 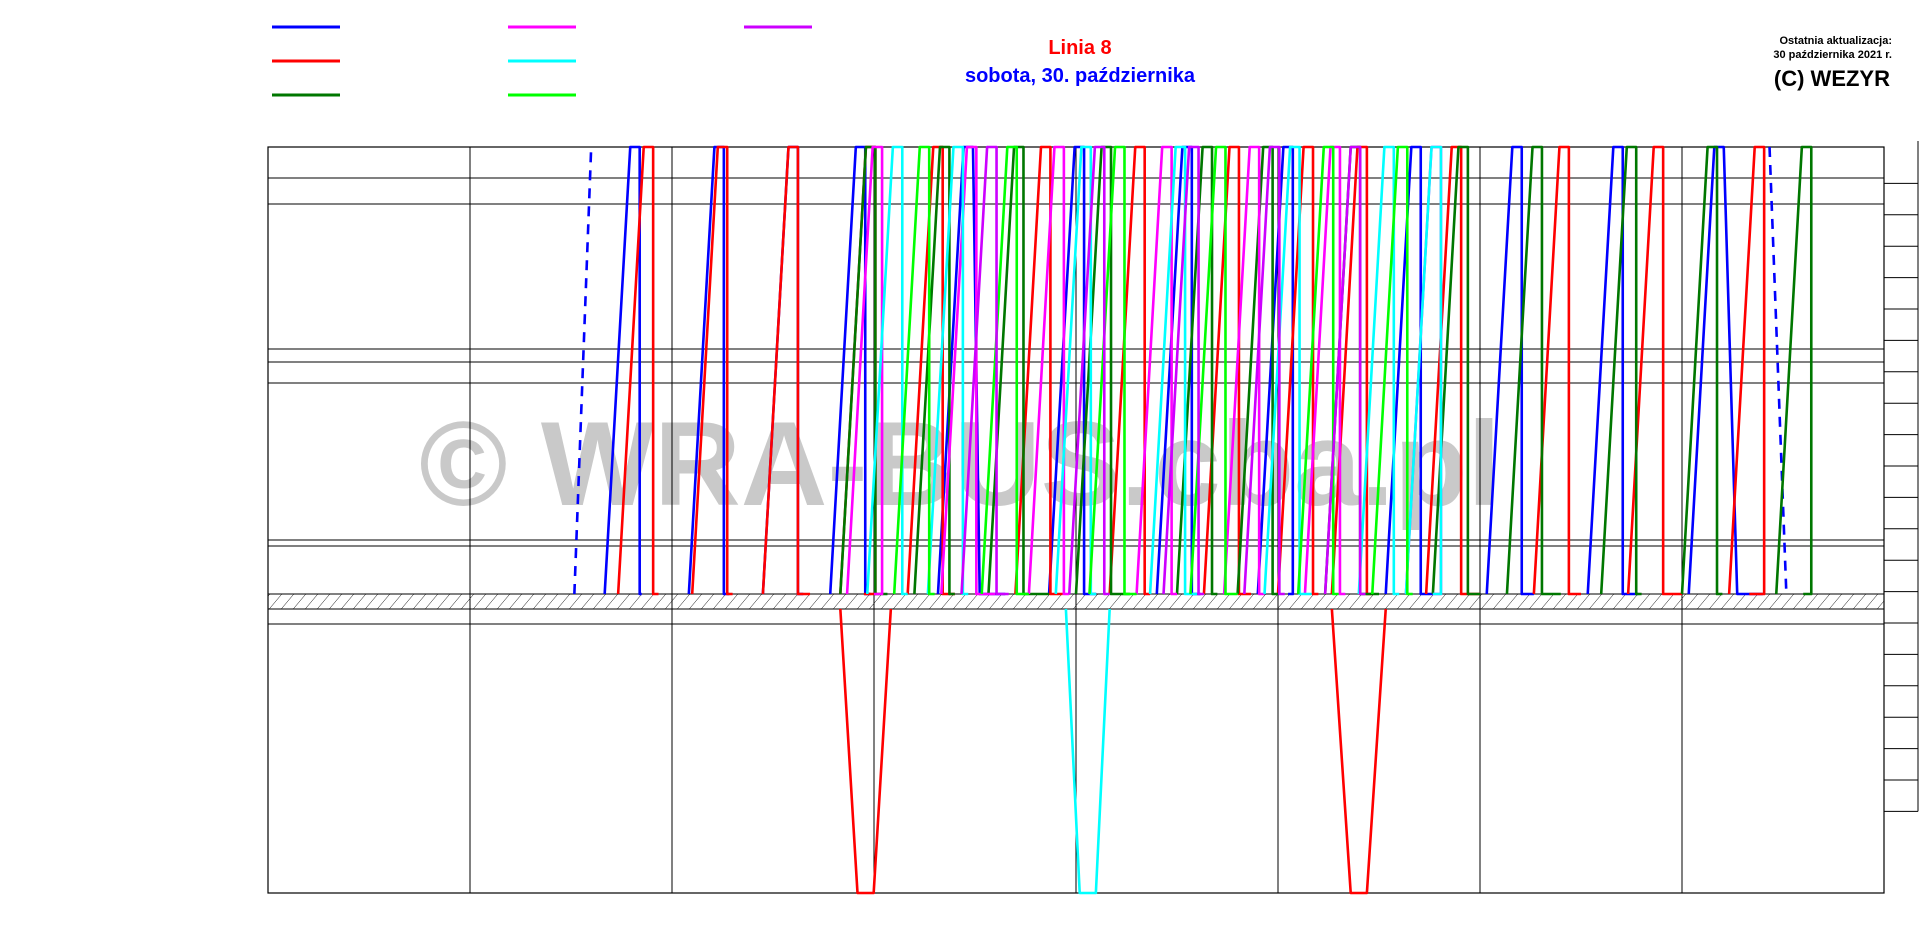 I want to click on chart-subtitle: sobota, 30. października, so click(x=1080, y=76).